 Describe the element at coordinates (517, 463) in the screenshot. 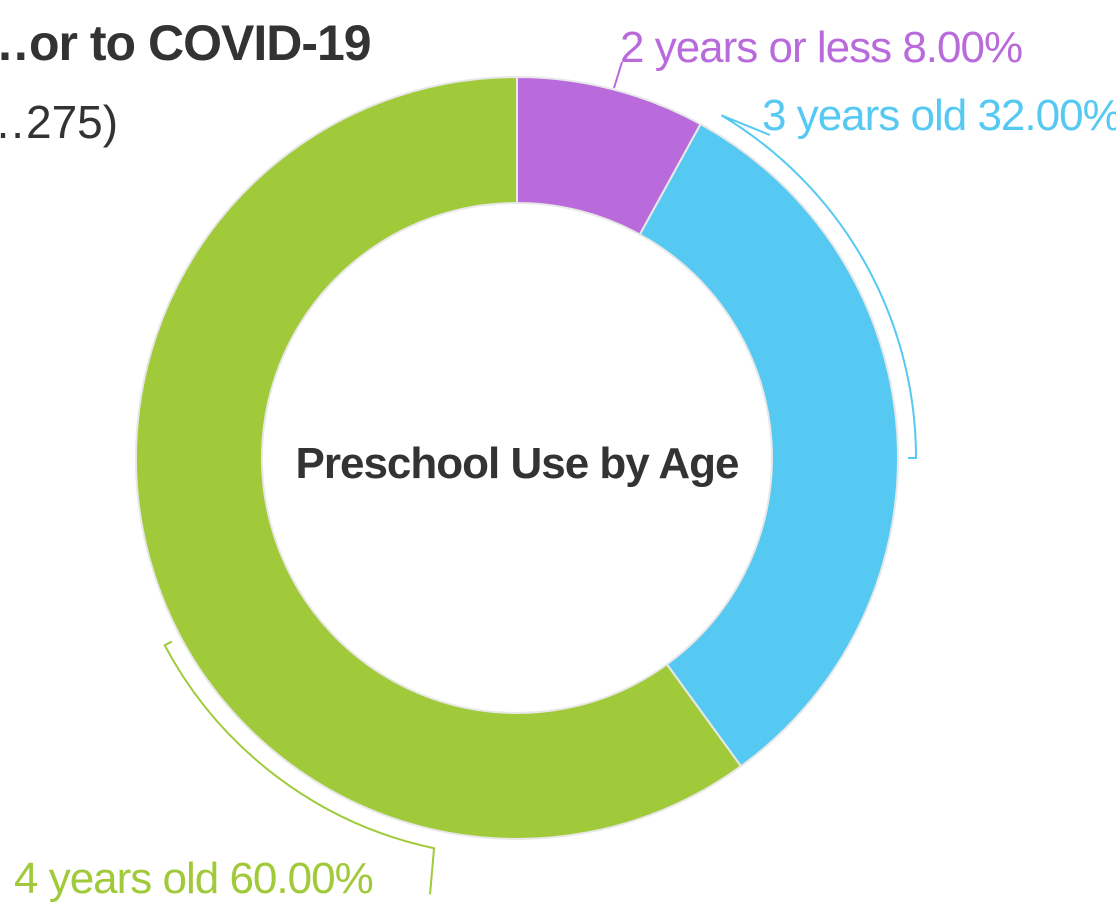

I see `center-label: Preschool Use by Age` at that location.